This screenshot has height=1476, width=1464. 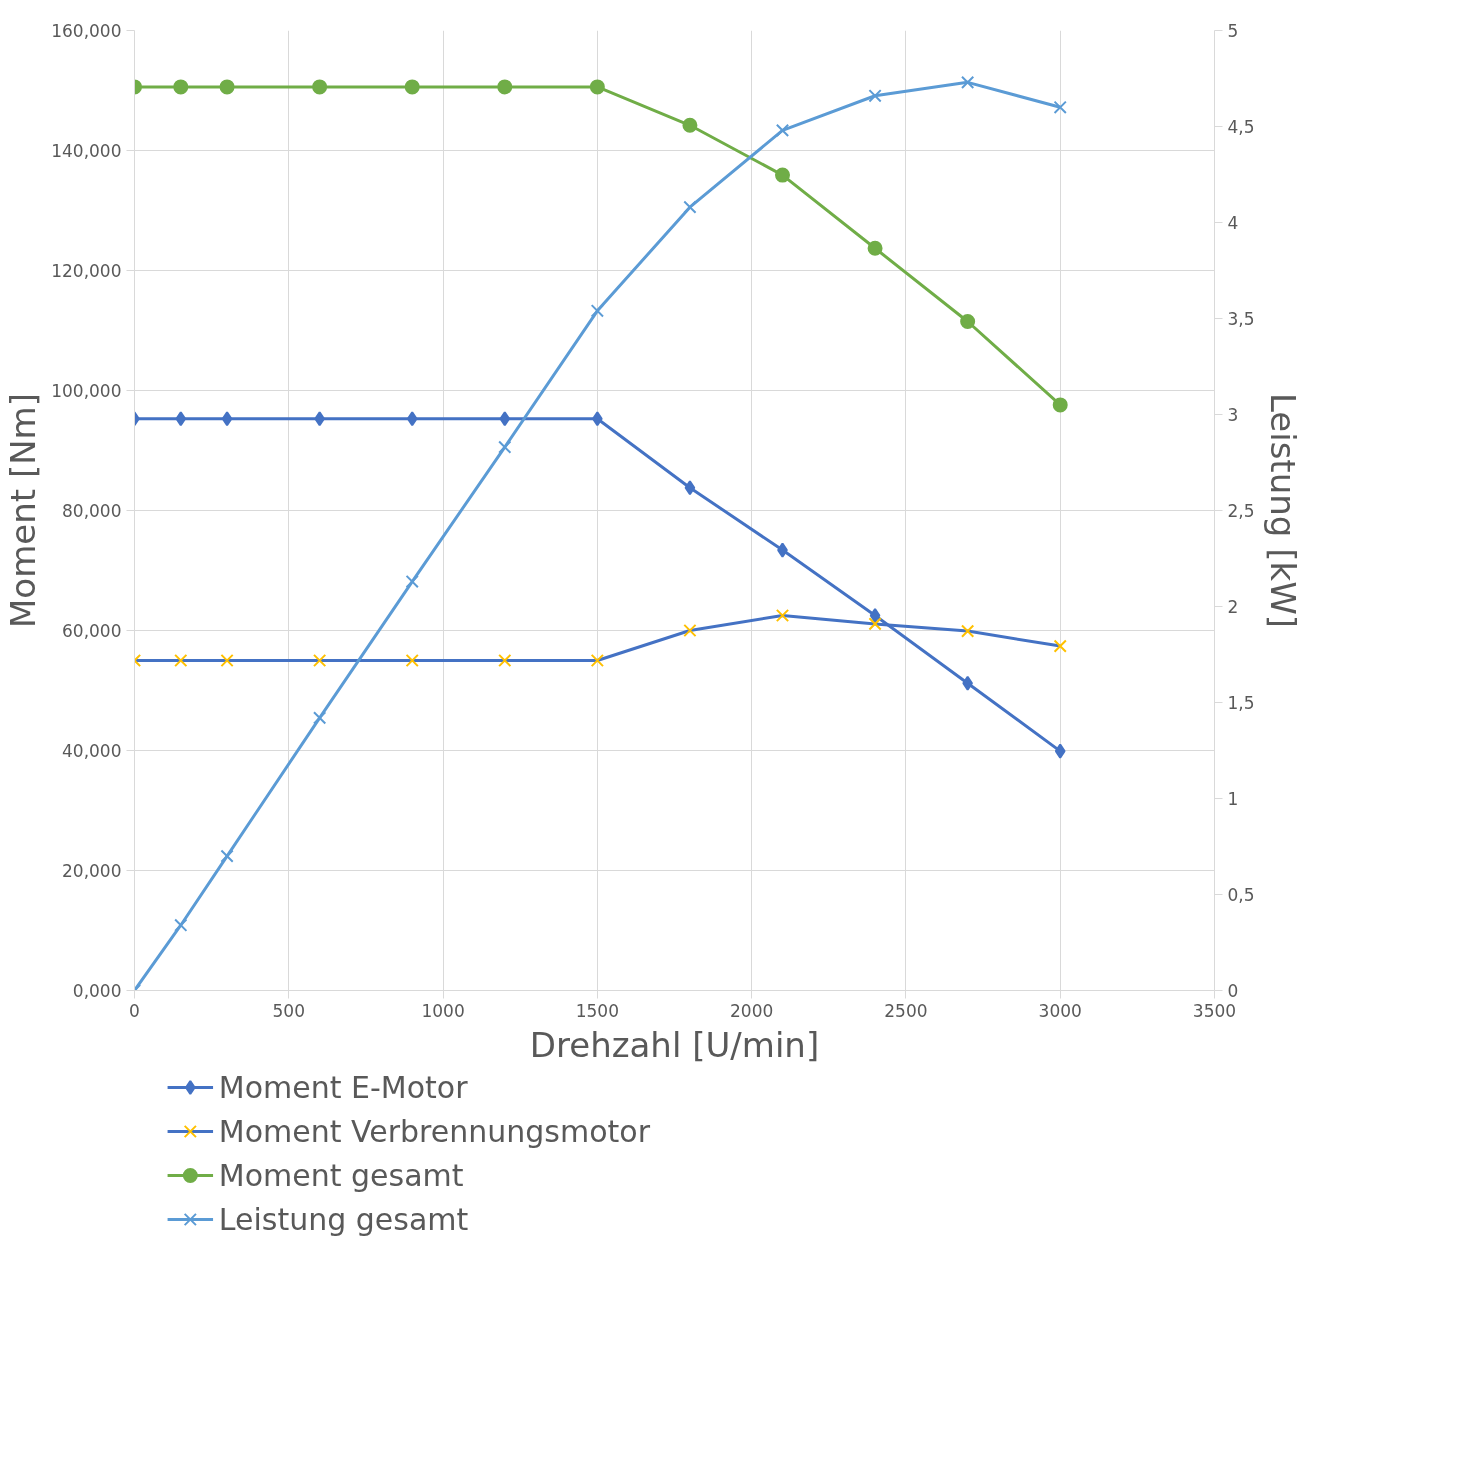 What do you see at coordinates (443, 1010) in the screenshot?
I see `x-tick-label: 1000` at bounding box center [443, 1010].